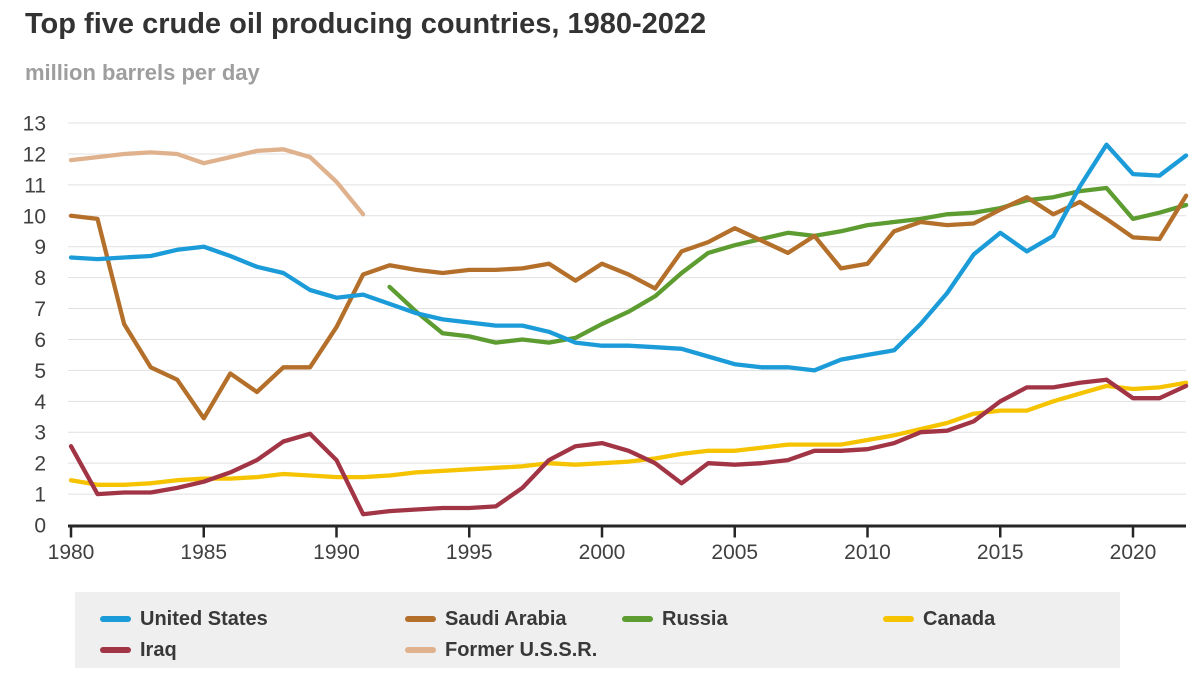 The image size is (1200, 676). Describe the element at coordinates (1000, 552) in the screenshot. I see `x-axis-tick-label: 2015` at that location.